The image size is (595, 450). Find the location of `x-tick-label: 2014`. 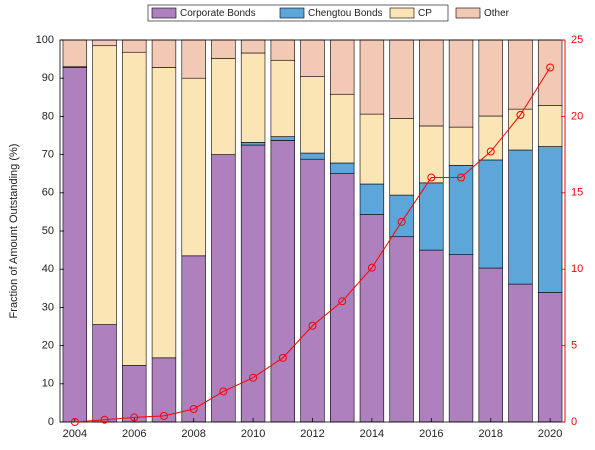

x-tick-label: 2014 is located at coordinates (372, 434).